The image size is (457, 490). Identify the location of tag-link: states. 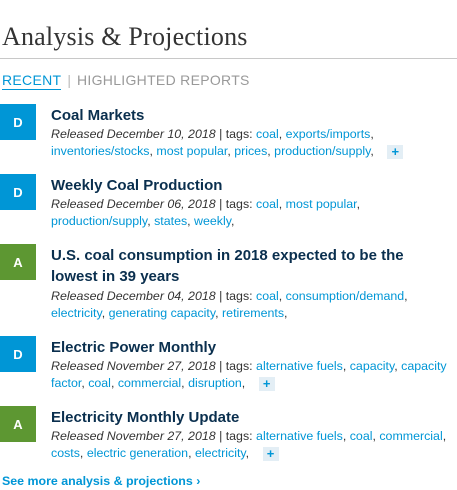
(171, 221).